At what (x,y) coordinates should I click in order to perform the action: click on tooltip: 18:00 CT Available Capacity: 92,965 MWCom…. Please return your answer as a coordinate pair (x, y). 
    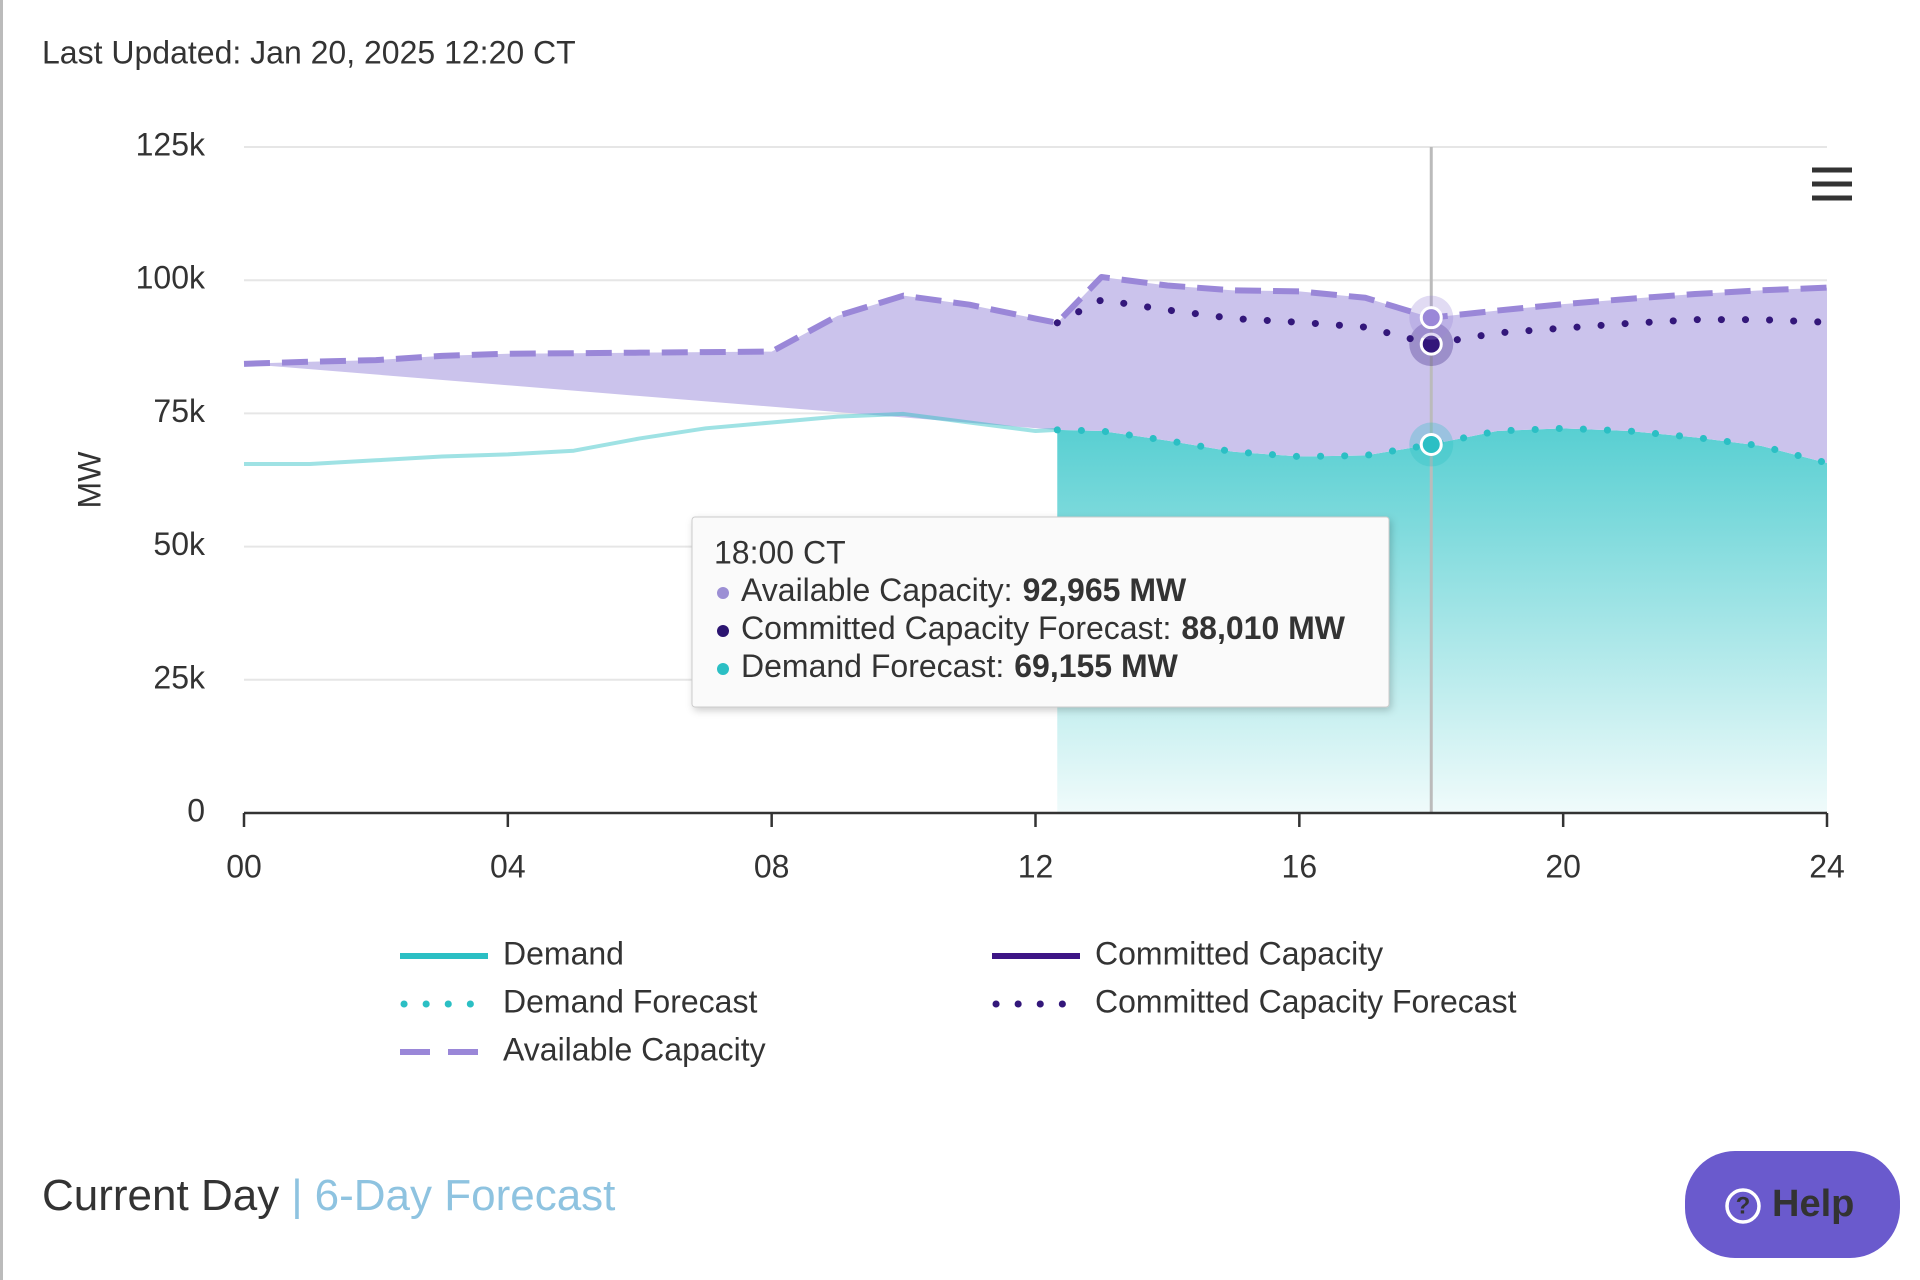
    Looking at the image, I should click on (1040, 612).